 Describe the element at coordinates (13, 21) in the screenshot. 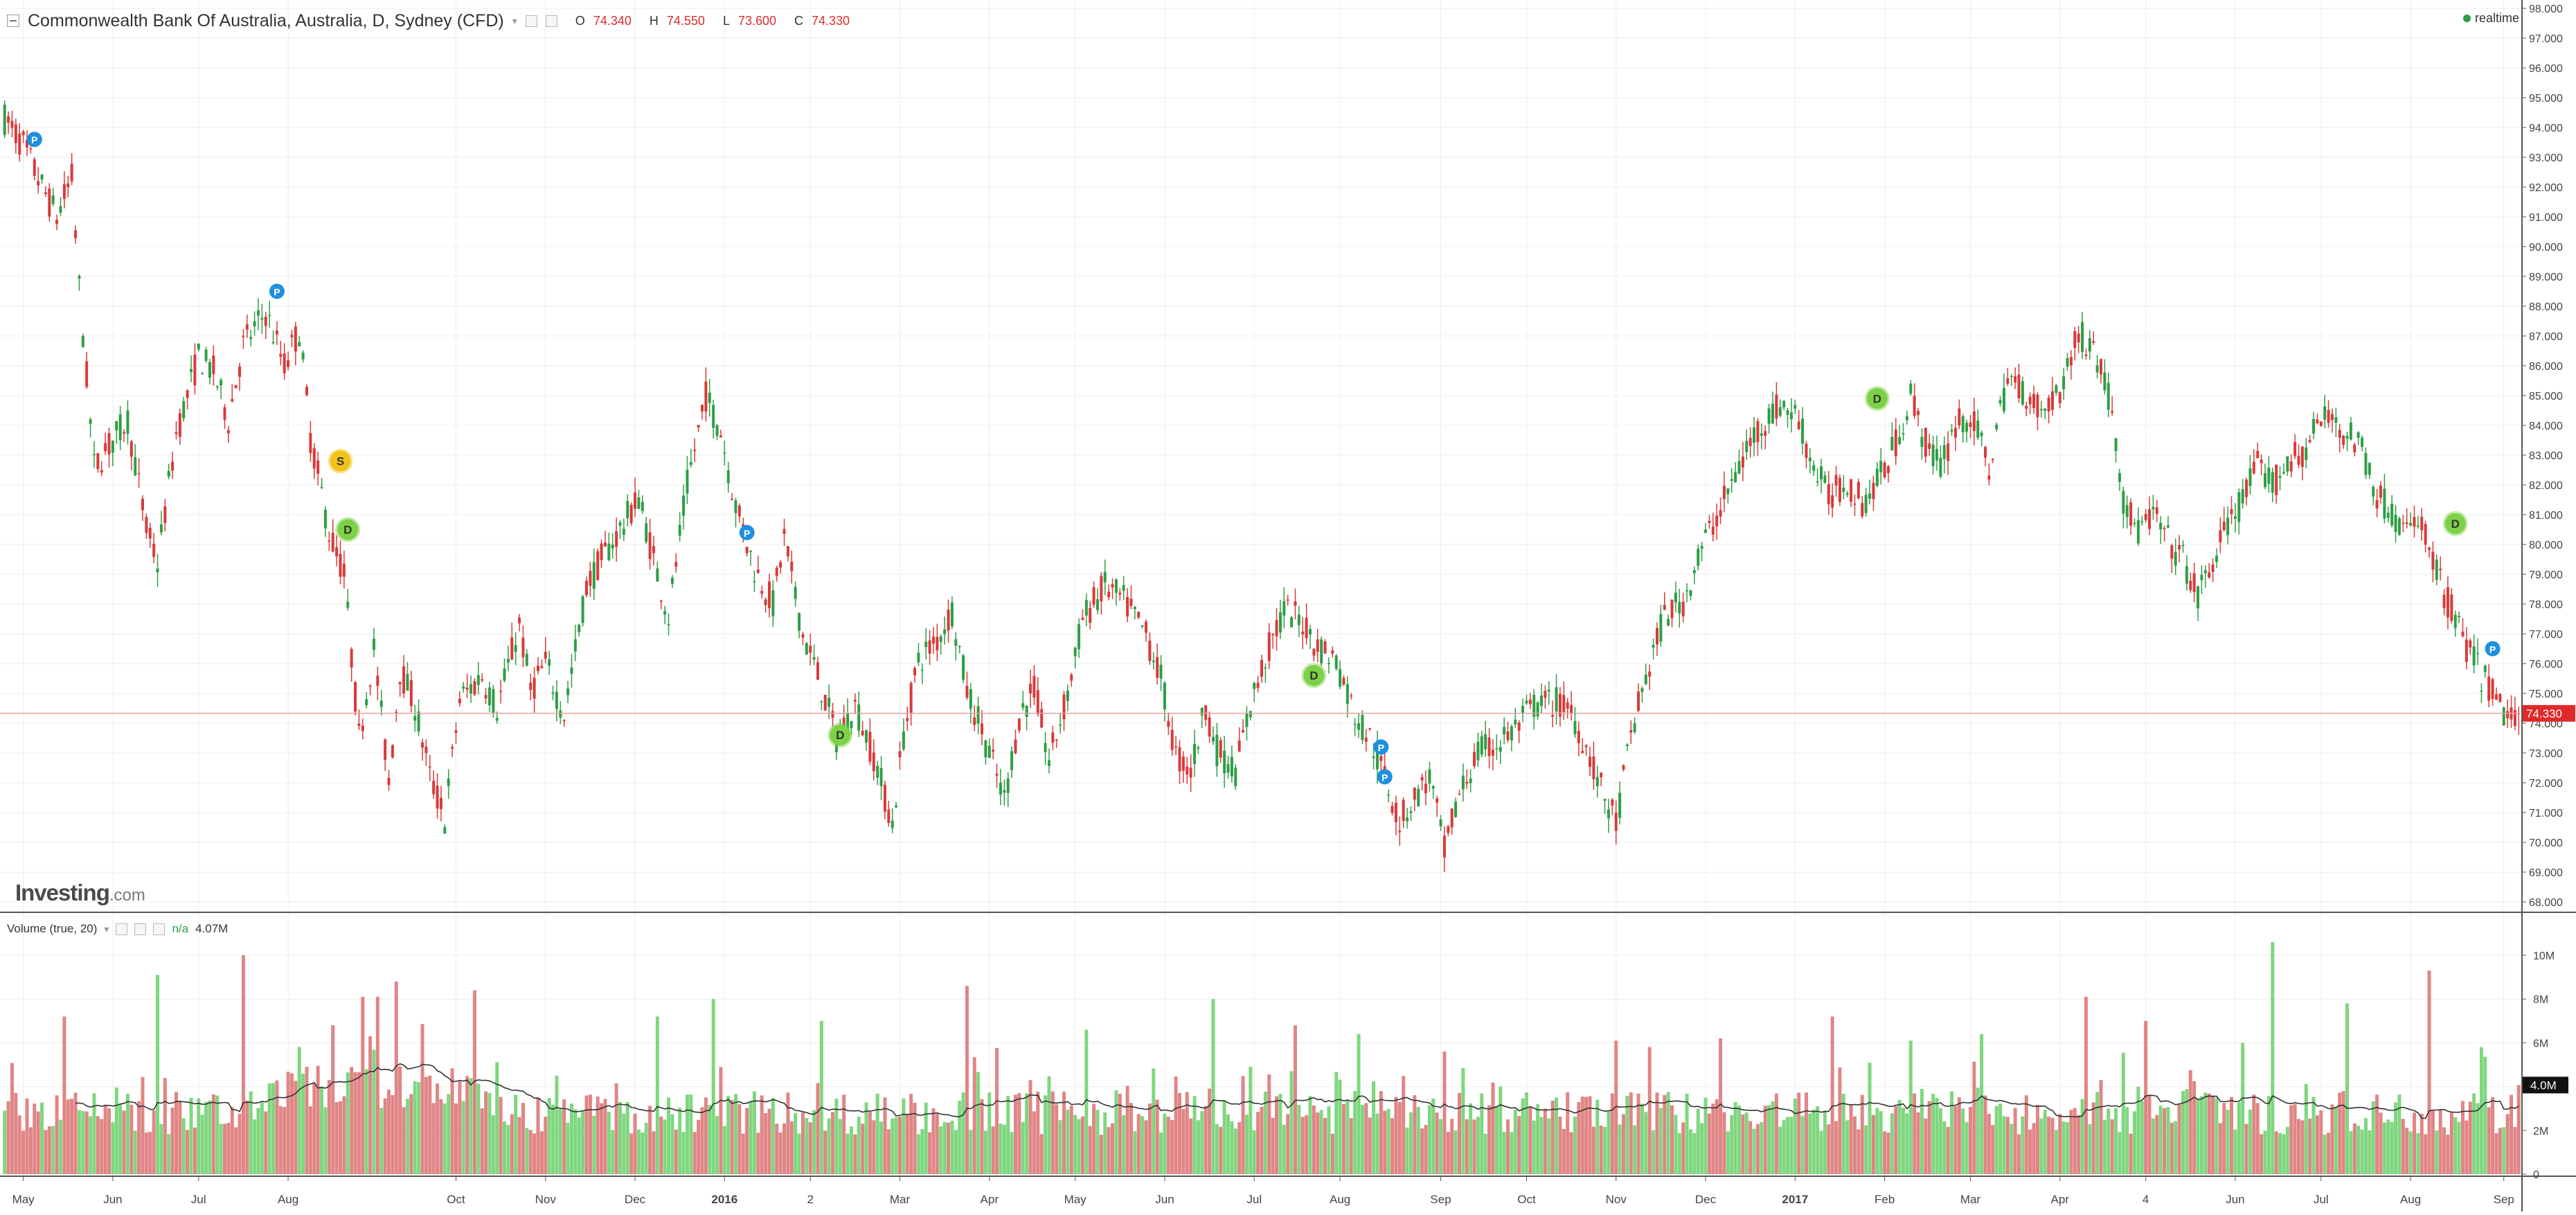

I see `collapse-icon` at that location.